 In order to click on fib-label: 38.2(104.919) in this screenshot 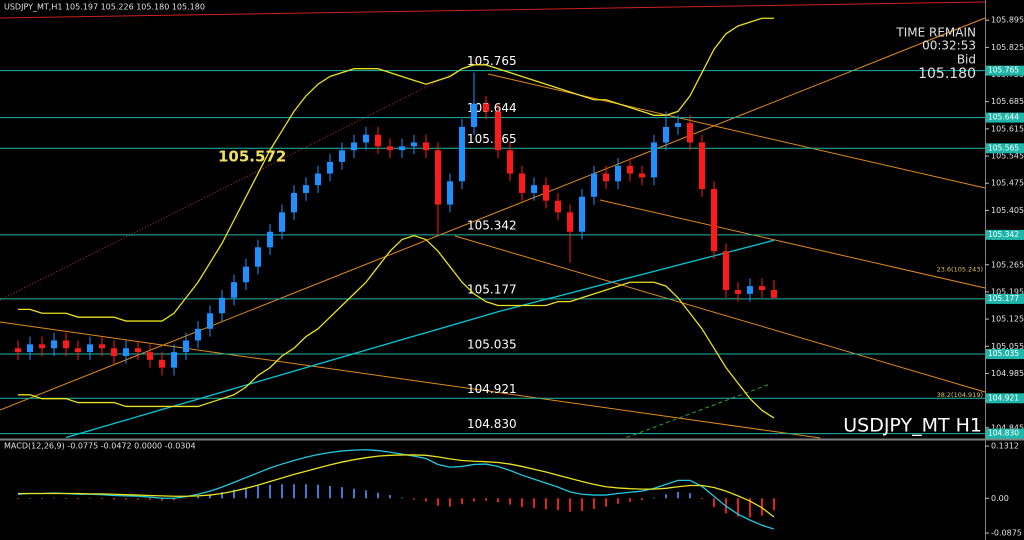, I will do `click(960, 395)`.